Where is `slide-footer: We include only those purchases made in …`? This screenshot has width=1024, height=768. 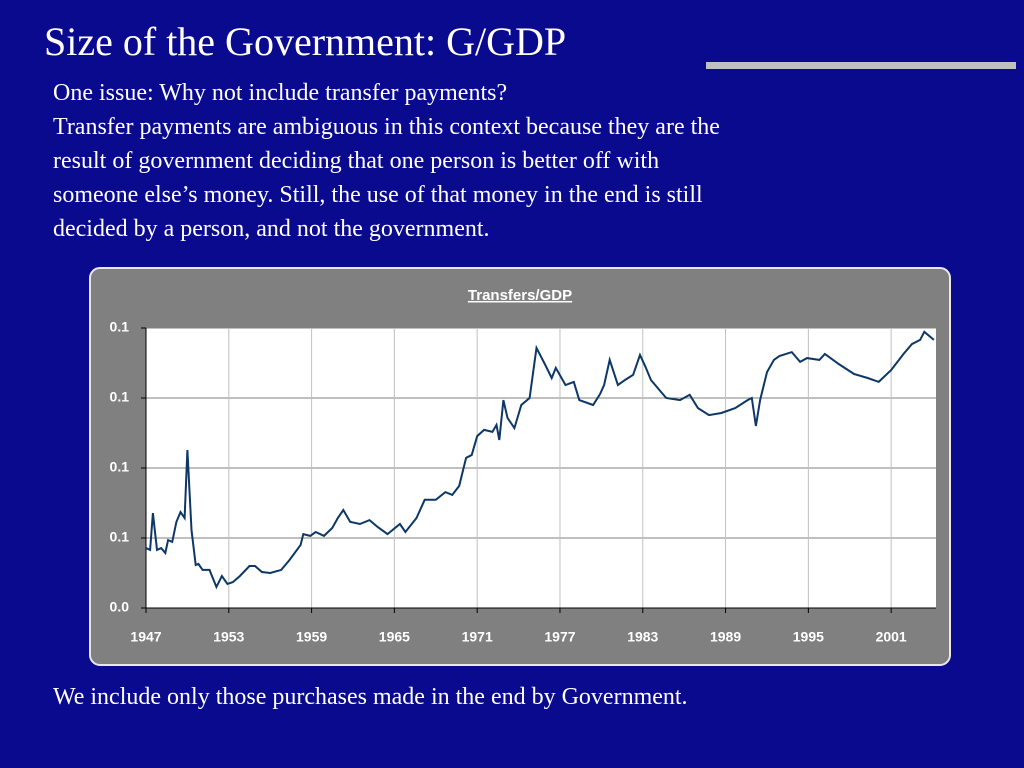
slide-footer: We include only those purchases made in … is located at coordinates (370, 697).